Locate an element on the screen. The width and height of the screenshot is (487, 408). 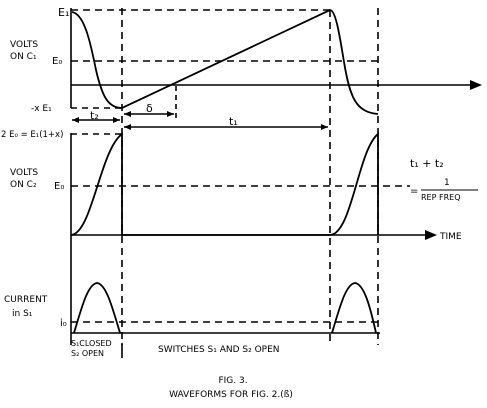
c1-axis-arrow is located at coordinates (476, 85).